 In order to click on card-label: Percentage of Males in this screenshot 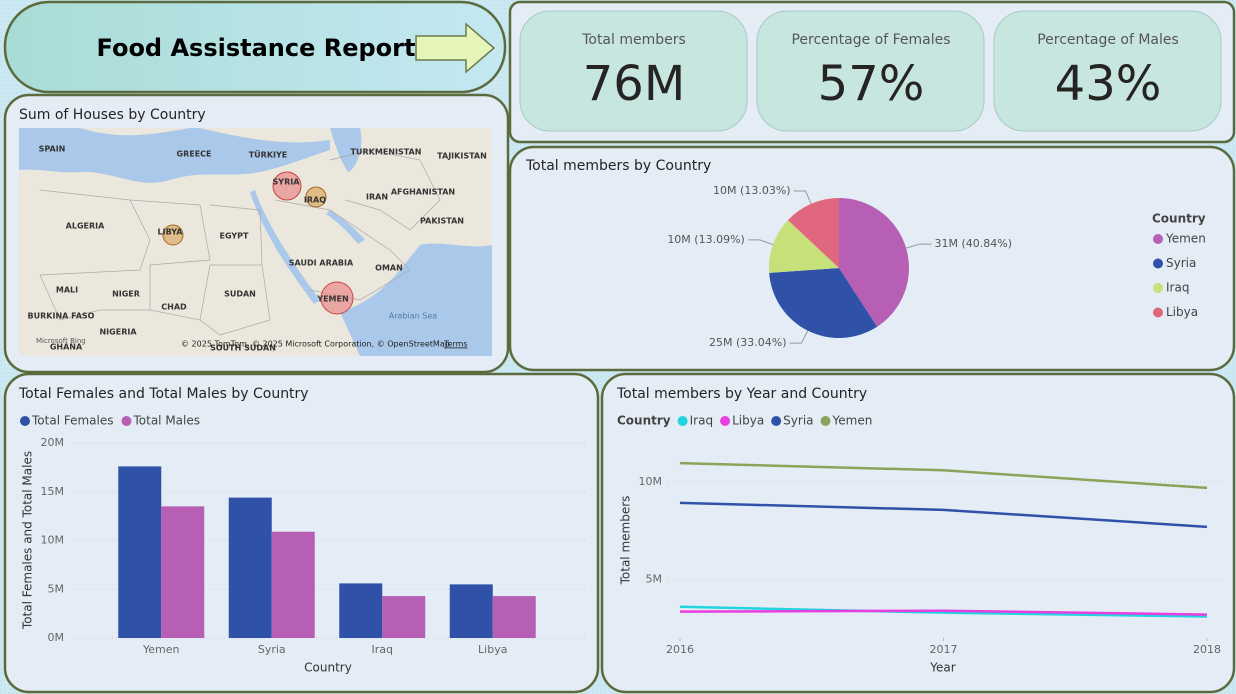, I will do `click(1108, 40)`.